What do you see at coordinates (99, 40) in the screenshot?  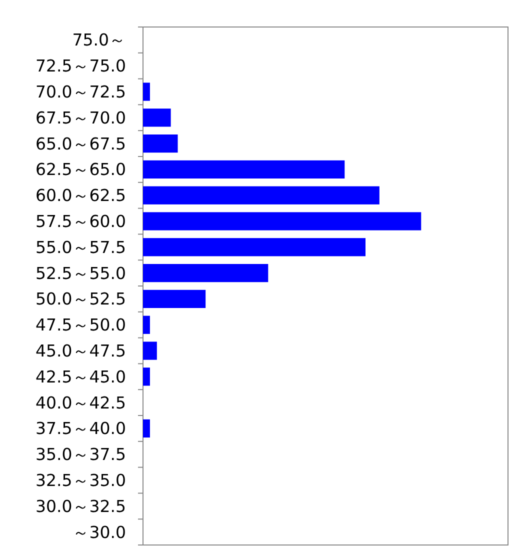 I see `y-tick-label: 75.0～` at bounding box center [99, 40].